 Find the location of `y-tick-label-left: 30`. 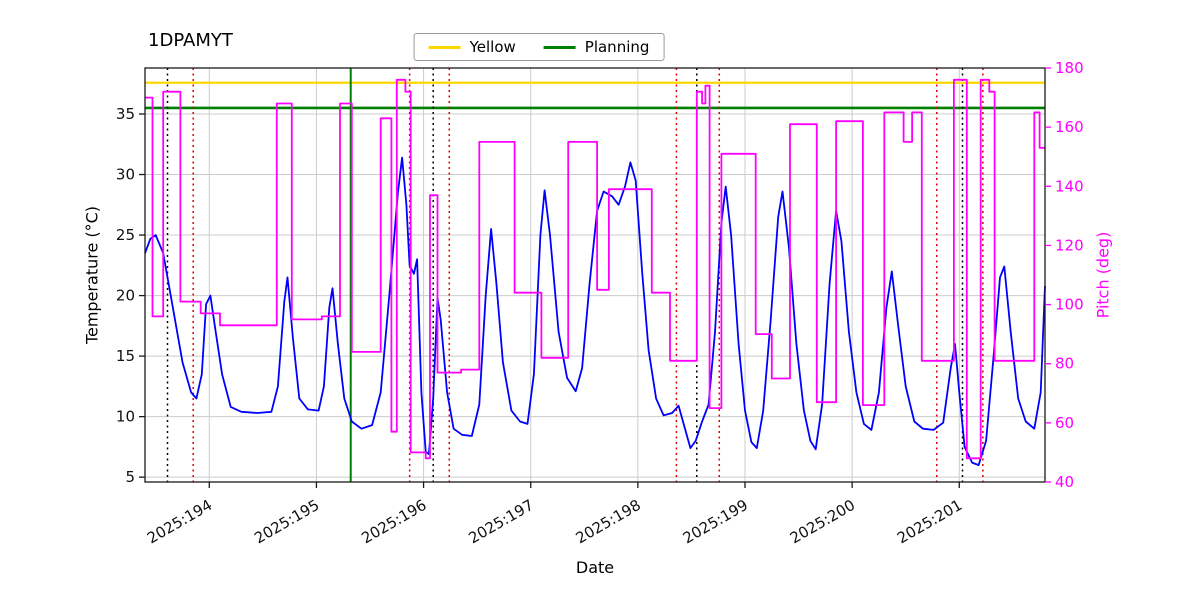

y-tick-label-left: 30 is located at coordinates (125, 175).